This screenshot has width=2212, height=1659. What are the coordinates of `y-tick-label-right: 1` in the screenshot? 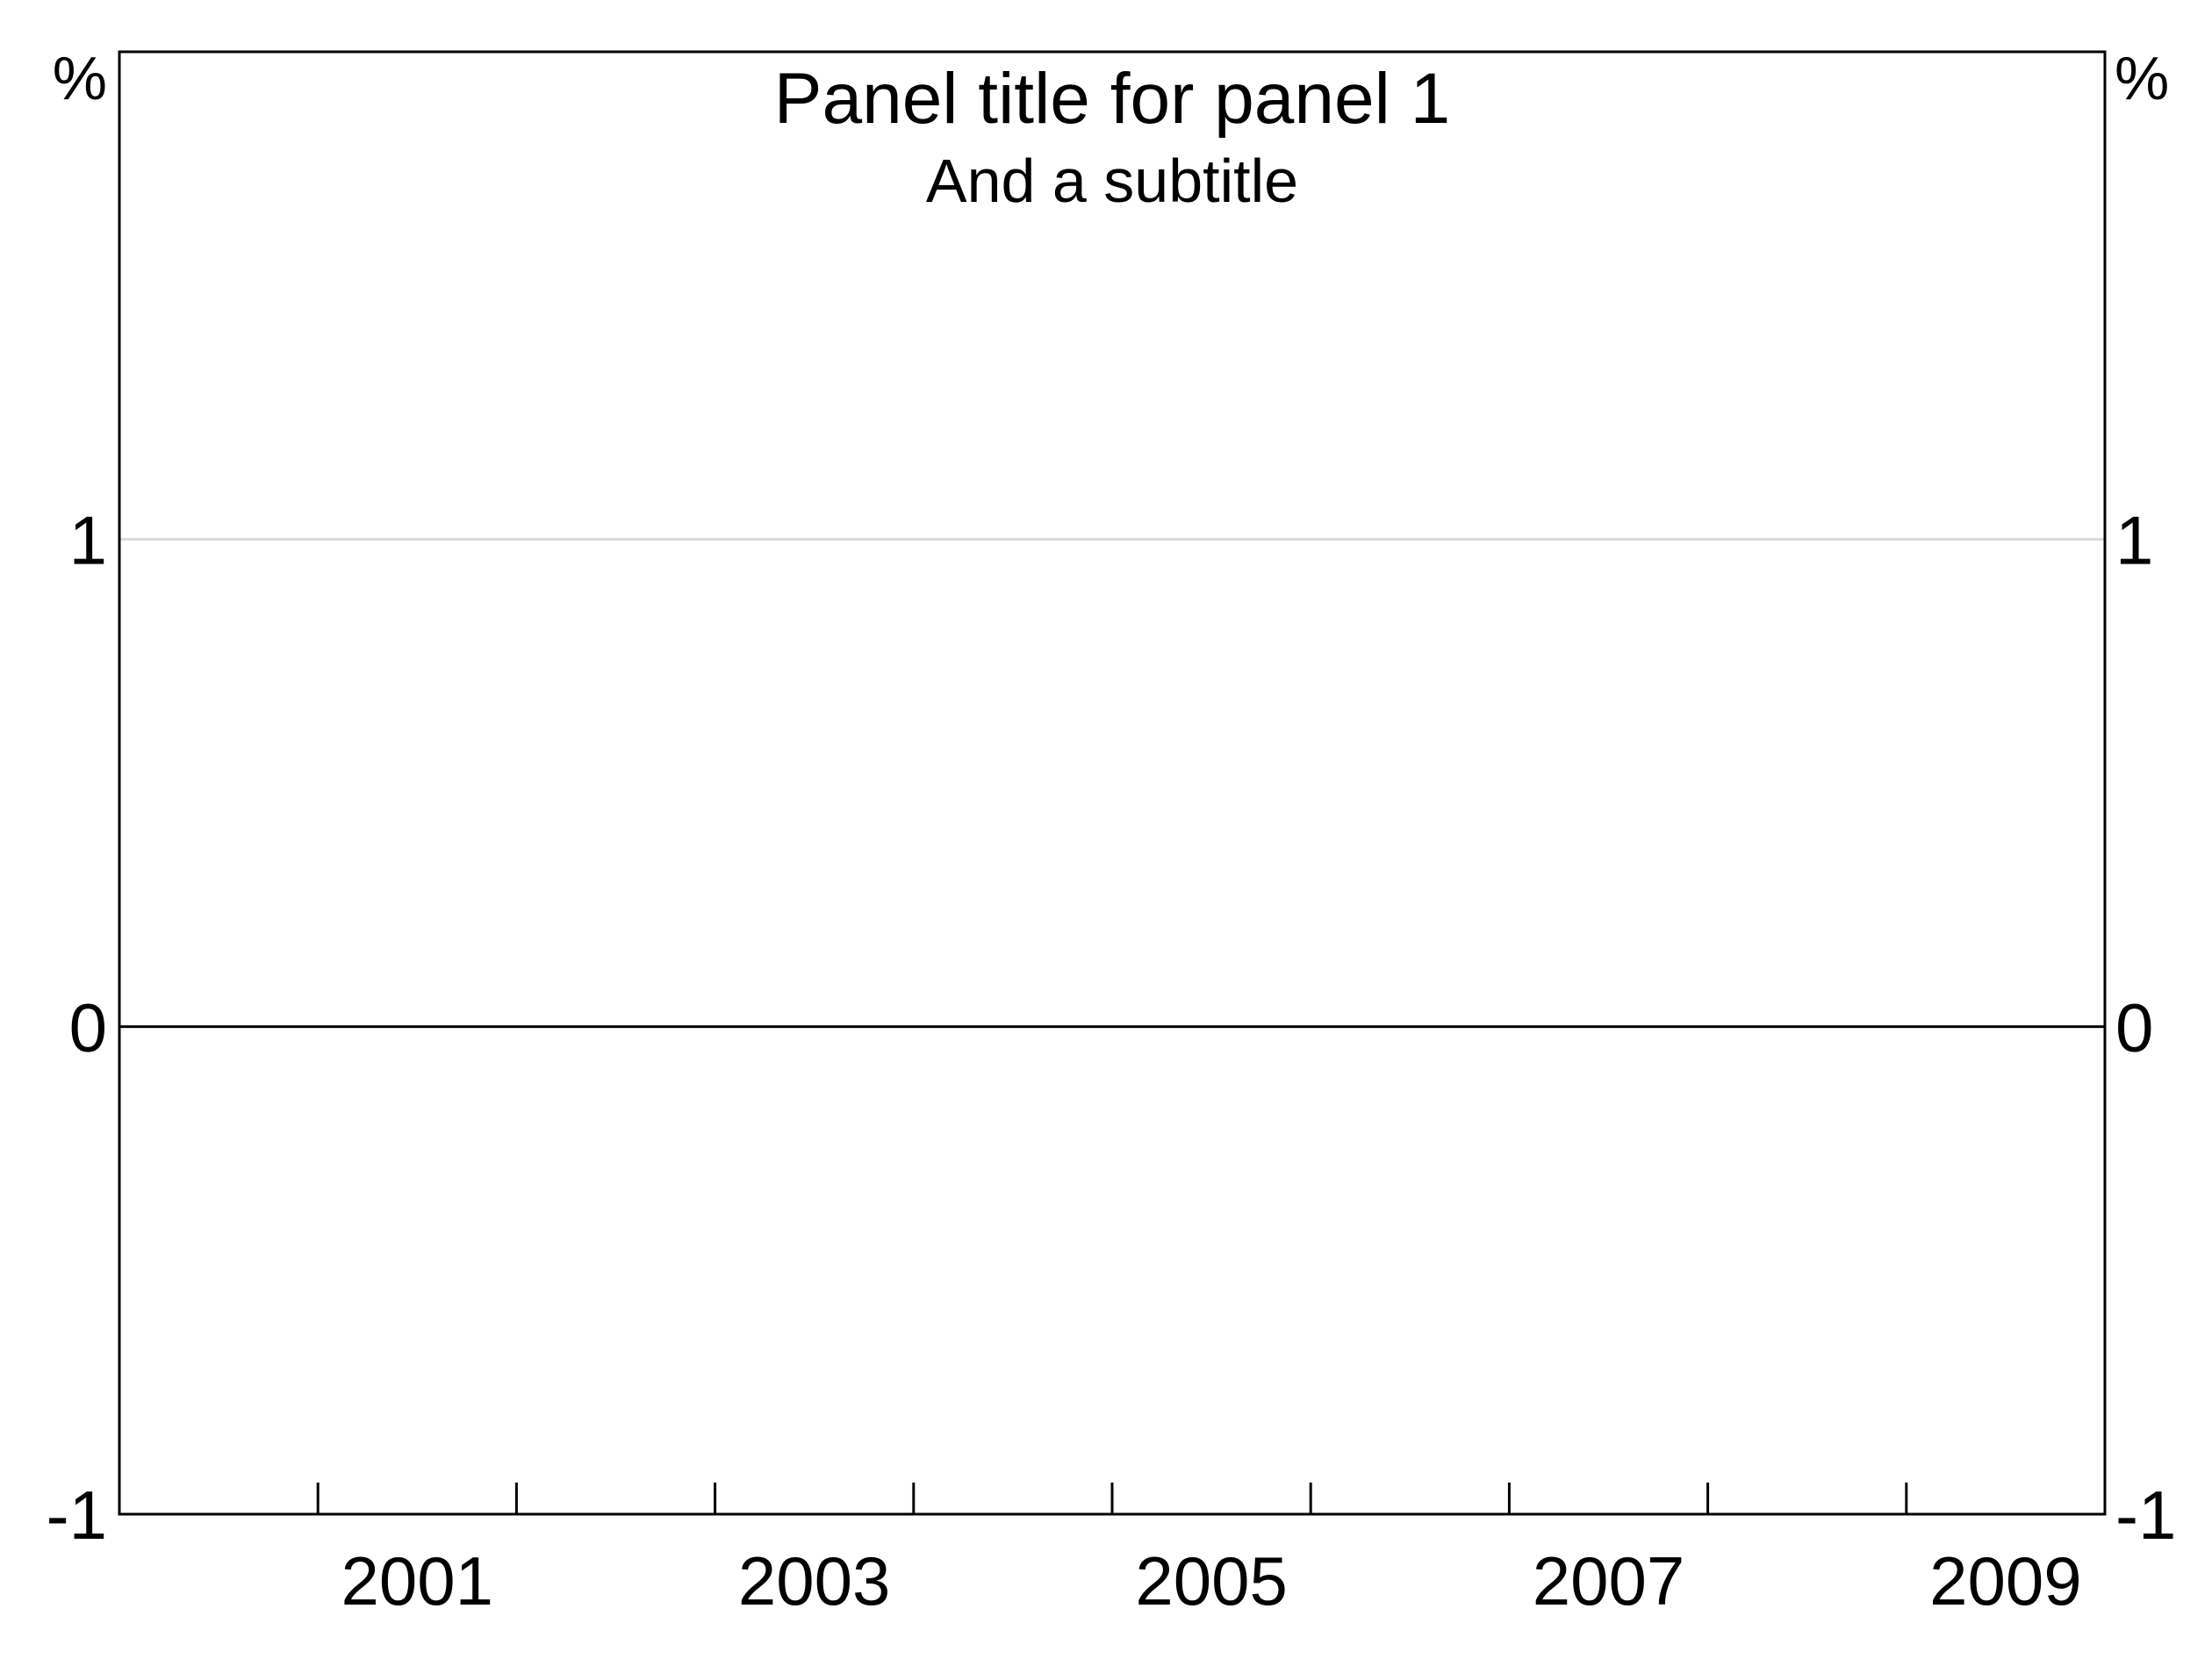 It's located at (2134, 539).